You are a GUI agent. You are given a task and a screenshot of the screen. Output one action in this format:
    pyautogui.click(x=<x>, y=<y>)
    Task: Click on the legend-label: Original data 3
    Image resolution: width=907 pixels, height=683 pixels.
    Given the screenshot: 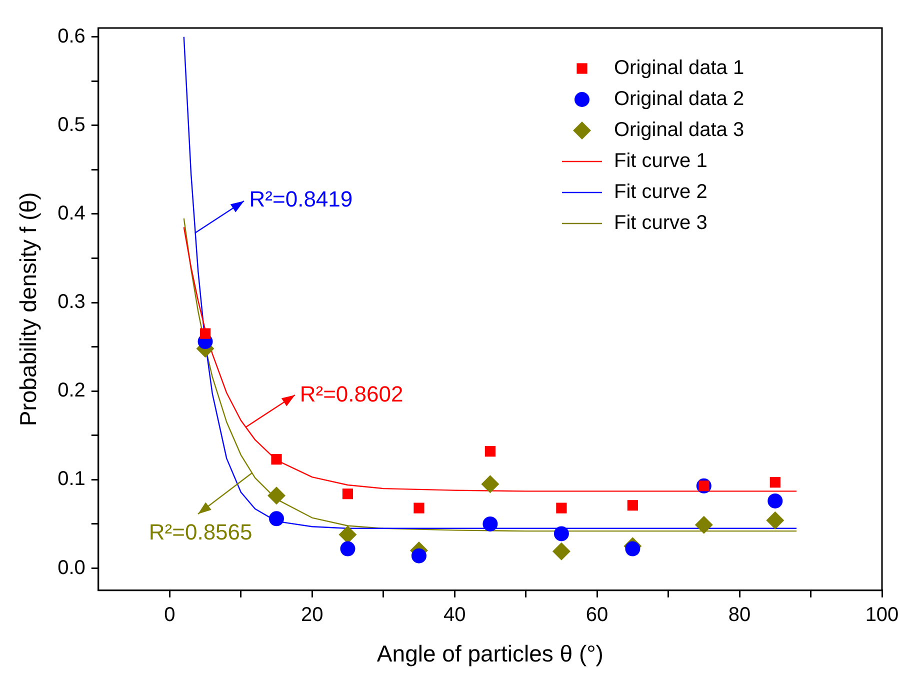 What is the action you would take?
    pyautogui.click(x=679, y=130)
    